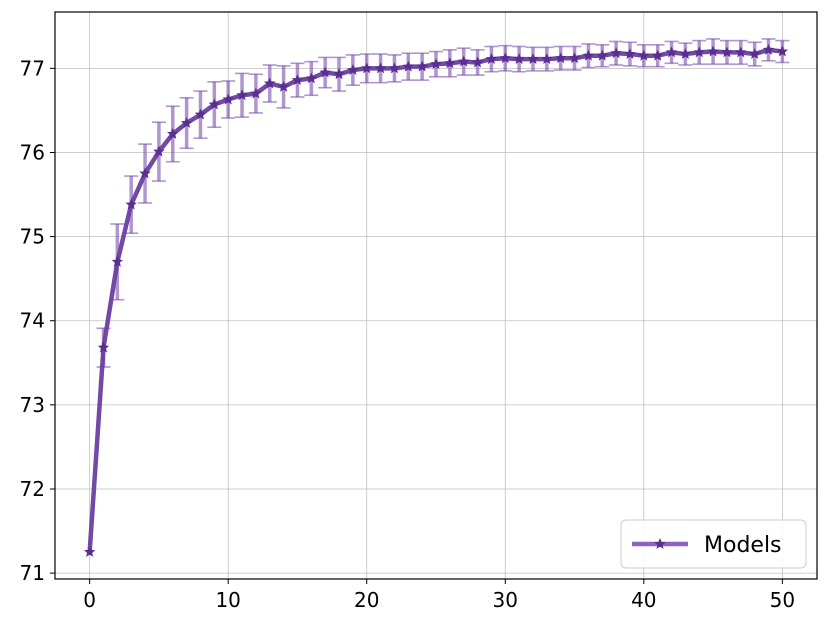 The image size is (830, 628). Describe the element at coordinates (32, 321) in the screenshot. I see `y-tick-label-74: 74` at that location.